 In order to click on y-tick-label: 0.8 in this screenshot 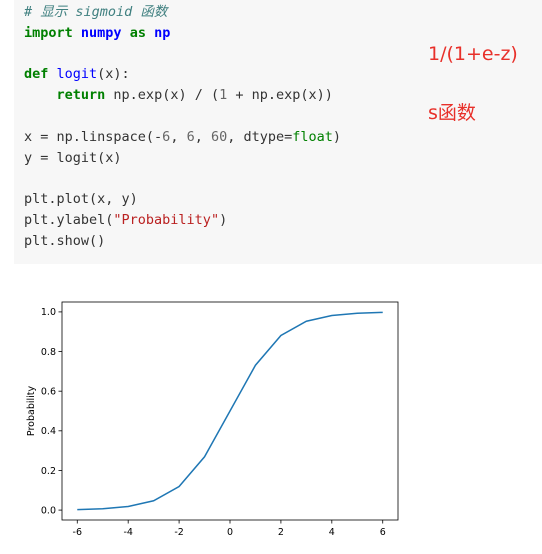, I will do `click(48, 352)`.